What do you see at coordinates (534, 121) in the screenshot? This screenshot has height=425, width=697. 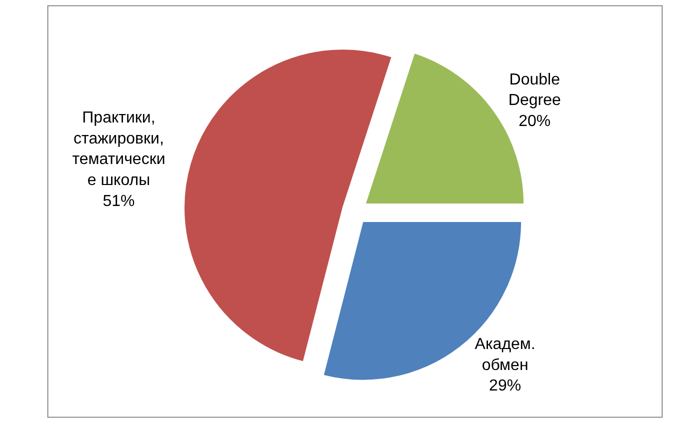 I see `data-label: 20%` at bounding box center [534, 121].